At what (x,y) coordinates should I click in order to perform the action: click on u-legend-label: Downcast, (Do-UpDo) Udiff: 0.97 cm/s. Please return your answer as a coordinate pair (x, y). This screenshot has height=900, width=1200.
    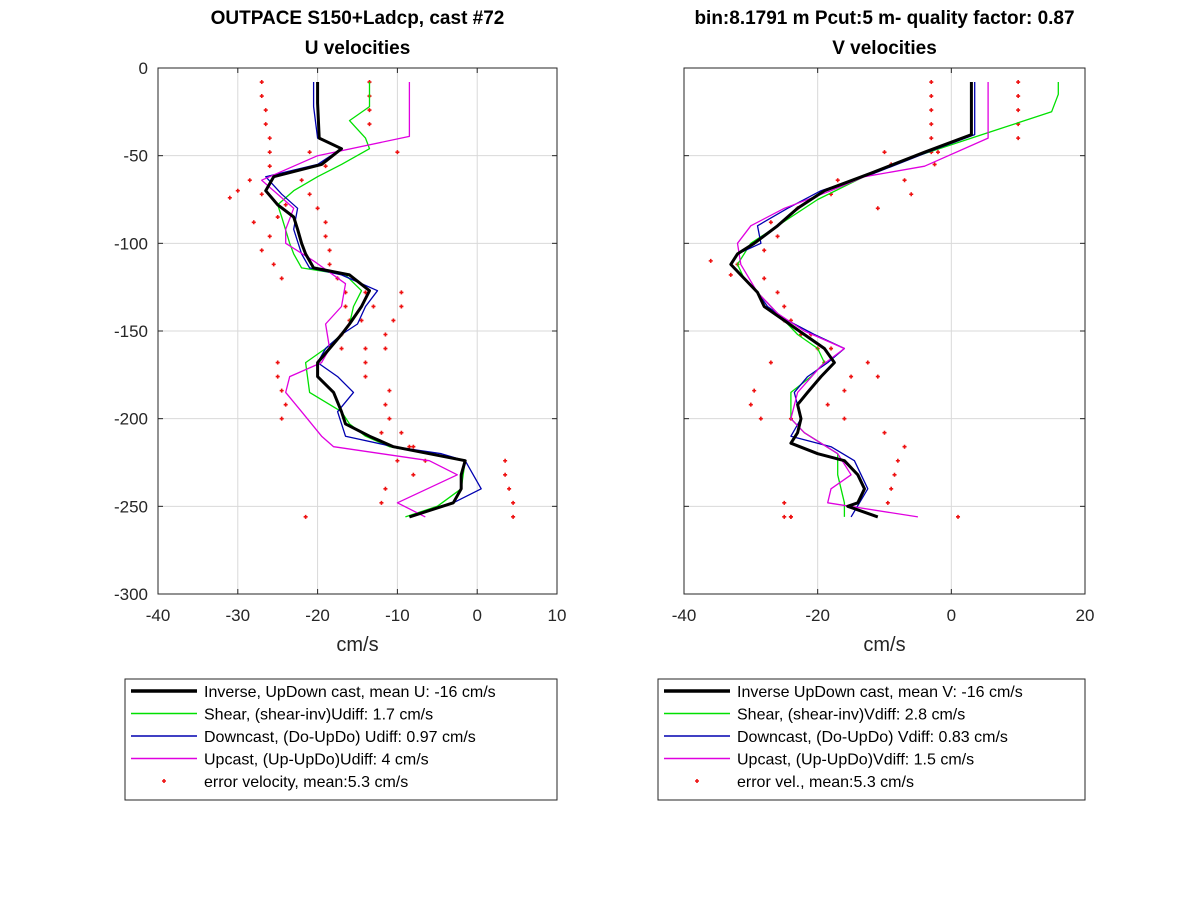
    Looking at the image, I should click on (340, 737).